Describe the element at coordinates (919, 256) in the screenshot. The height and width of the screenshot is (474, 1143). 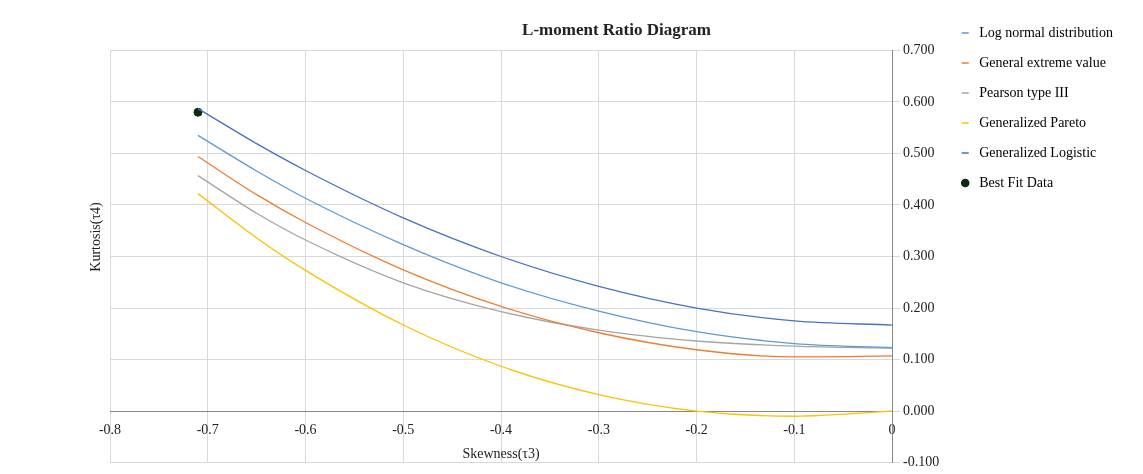
I see `y-tick-label: 0.300` at that location.